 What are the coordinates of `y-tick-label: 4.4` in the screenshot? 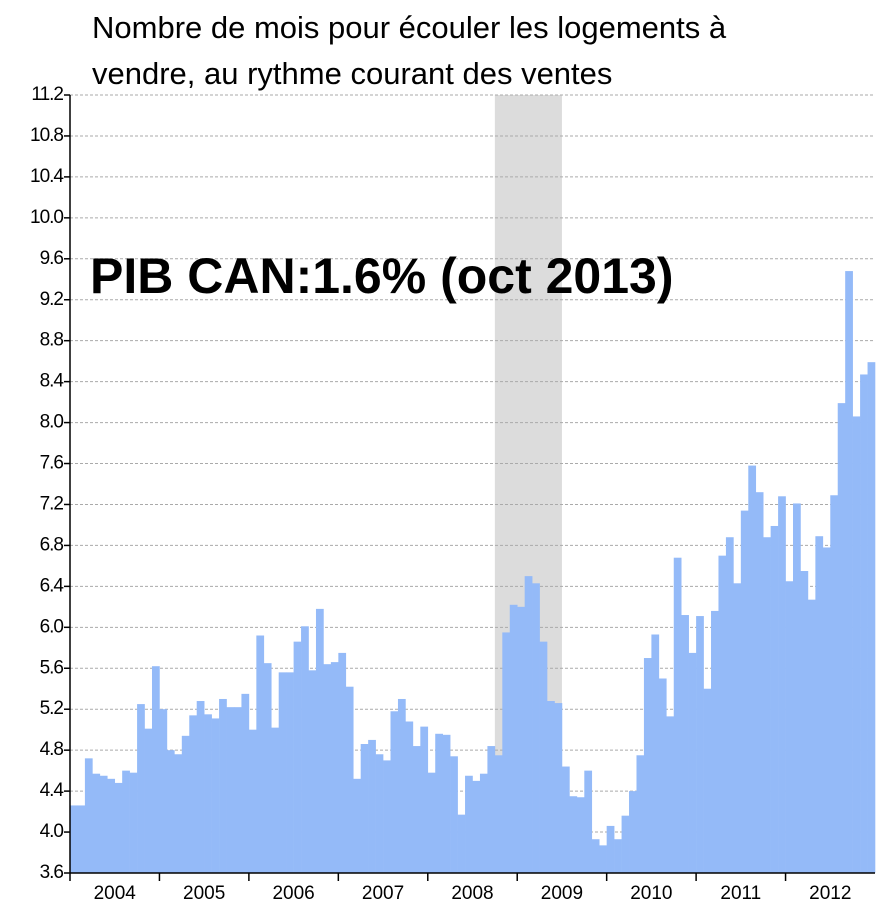 It's located at (52, 790).